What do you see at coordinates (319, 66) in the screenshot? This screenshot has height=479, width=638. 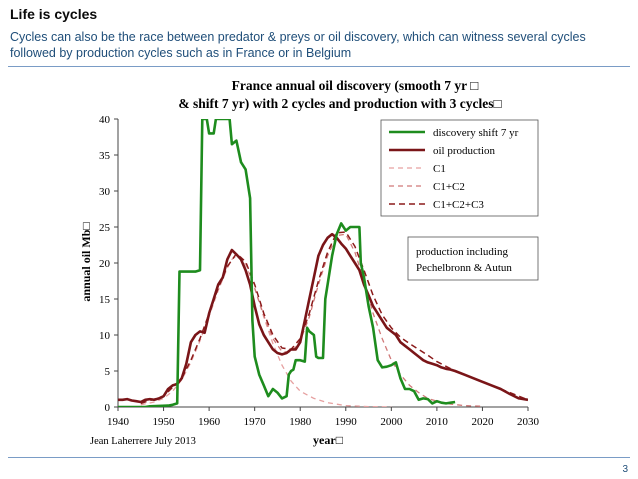 I see `title-divider` at bounding box center [319, 66].